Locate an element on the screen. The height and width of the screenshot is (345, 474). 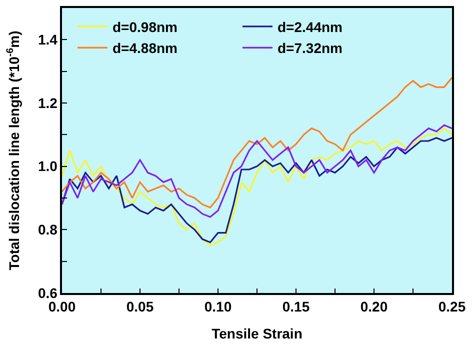
y-tick-label: 1.2 is located at coordinates (48, 102).